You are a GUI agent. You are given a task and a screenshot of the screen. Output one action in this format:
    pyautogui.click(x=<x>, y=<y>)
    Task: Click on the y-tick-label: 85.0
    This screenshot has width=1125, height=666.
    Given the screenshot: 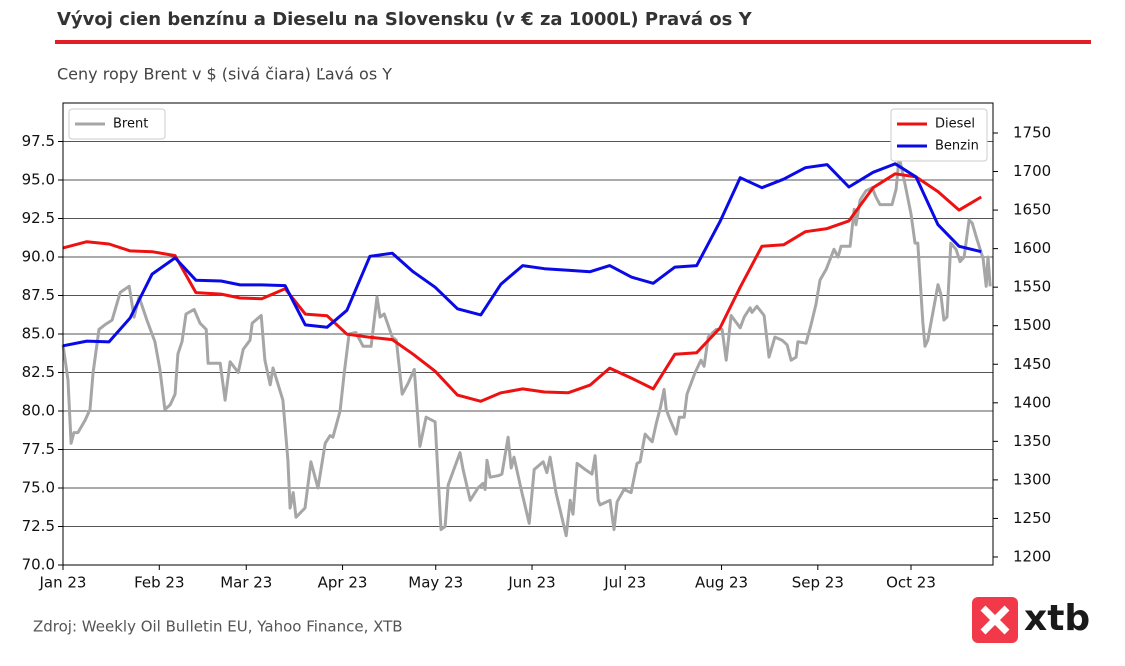 What is the action you would take?
    pyautogui.click(x=38, y=334)
    